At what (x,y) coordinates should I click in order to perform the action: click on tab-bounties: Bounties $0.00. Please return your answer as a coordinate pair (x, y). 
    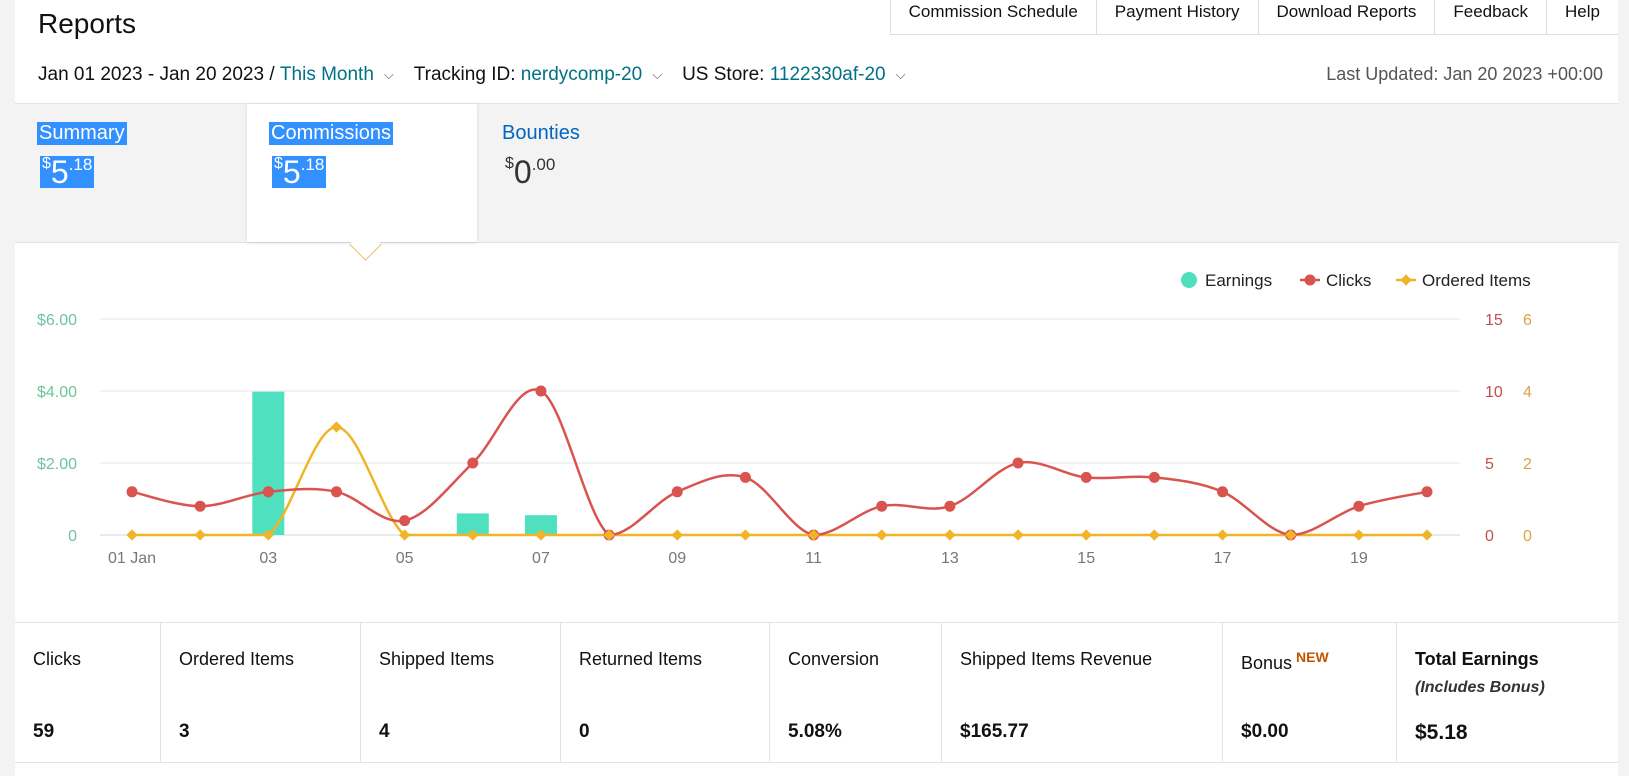
    Looking at the image, I should click on (595, 173).